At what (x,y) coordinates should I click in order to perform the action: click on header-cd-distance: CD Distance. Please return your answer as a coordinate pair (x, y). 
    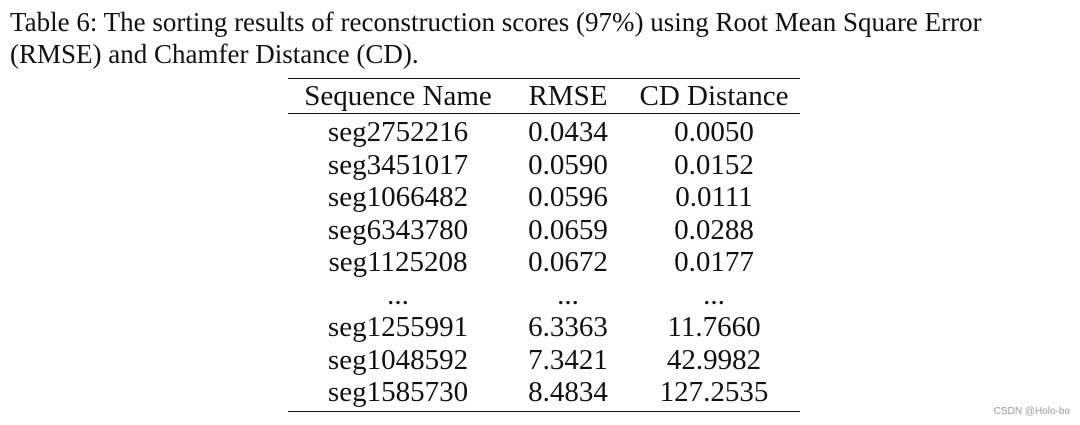
    Looking at the image, I should click on (714, 96).